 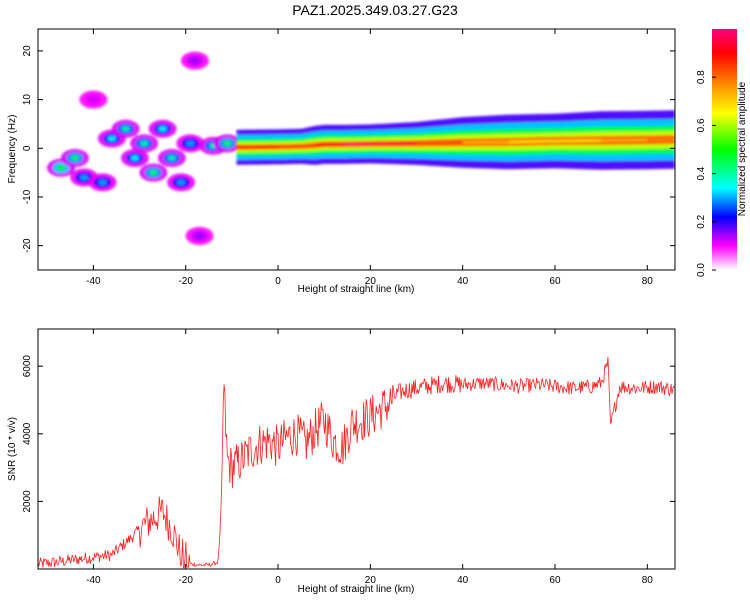 What do you see at coordinates (375, 10) in the screenshot?
I see `page-title: PAZ1.2025.349.03.27.G23` at bounding box center [375, 10].